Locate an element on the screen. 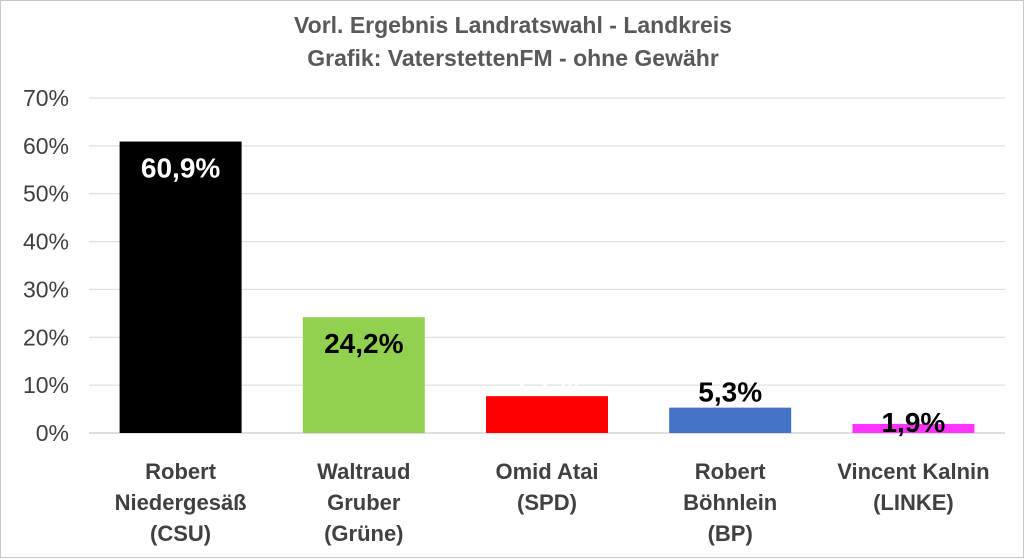  y-tick-label: 60% is located at coordinates (46, 146).